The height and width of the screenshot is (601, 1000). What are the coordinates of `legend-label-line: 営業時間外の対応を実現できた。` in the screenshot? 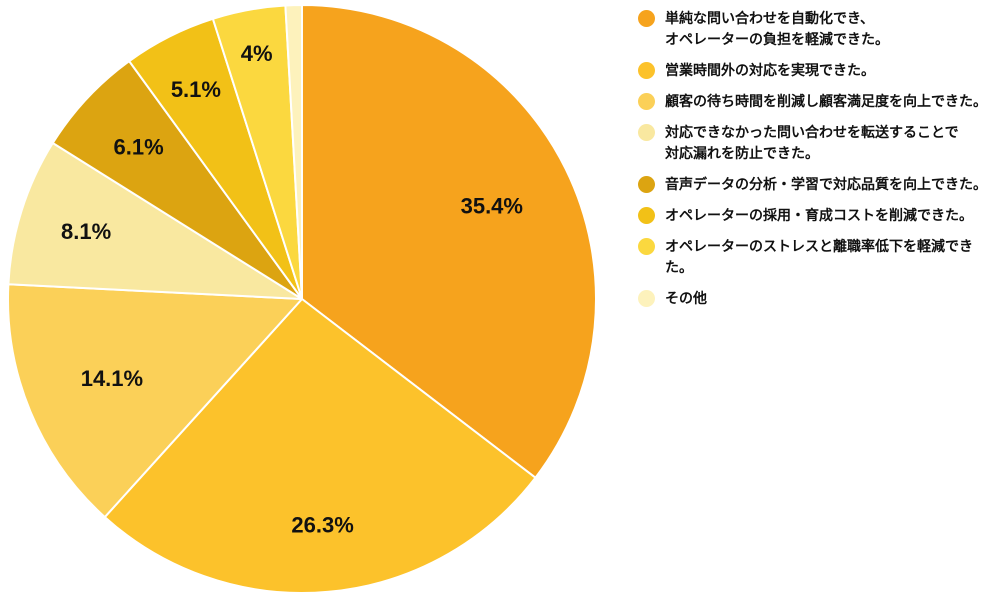 It's located at (770, 70).